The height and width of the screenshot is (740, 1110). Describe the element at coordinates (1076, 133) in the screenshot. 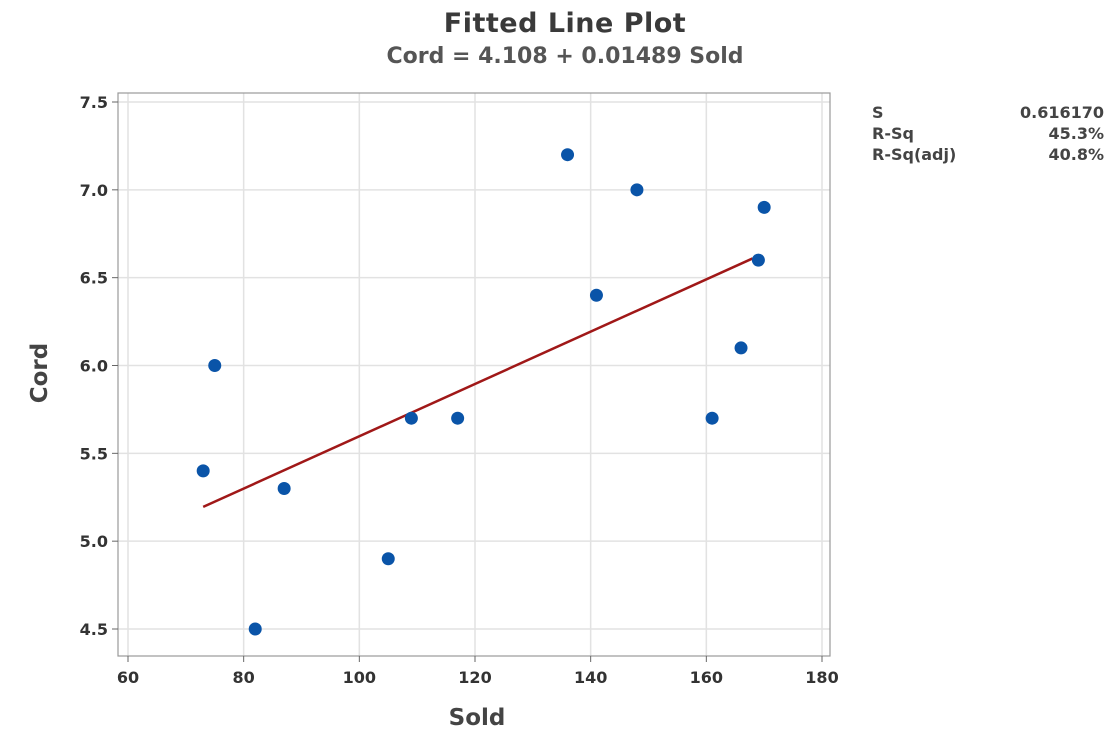

I see `stat-value: 45.3%` at that location.